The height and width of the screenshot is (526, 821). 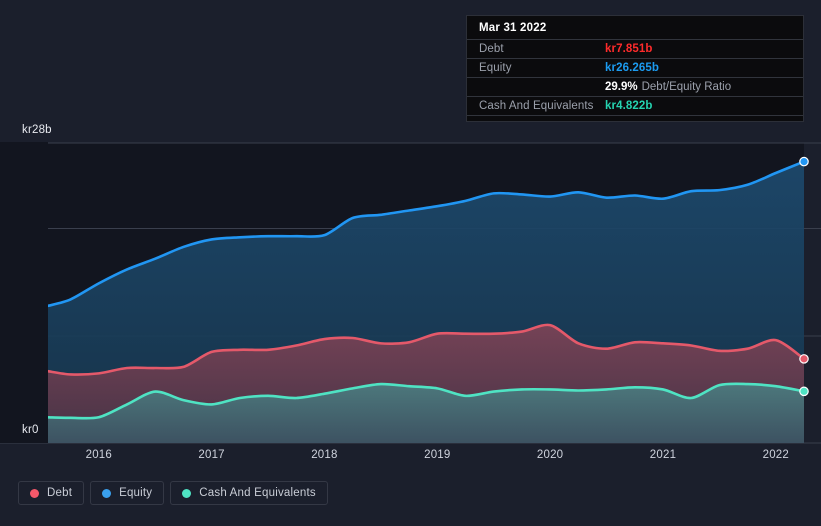 What do you see at coordinates (686, 87) in the screenshot?
I see `tooltip-label-ratio: Debt/Equity Ratio` at bounding box center [686, 87].